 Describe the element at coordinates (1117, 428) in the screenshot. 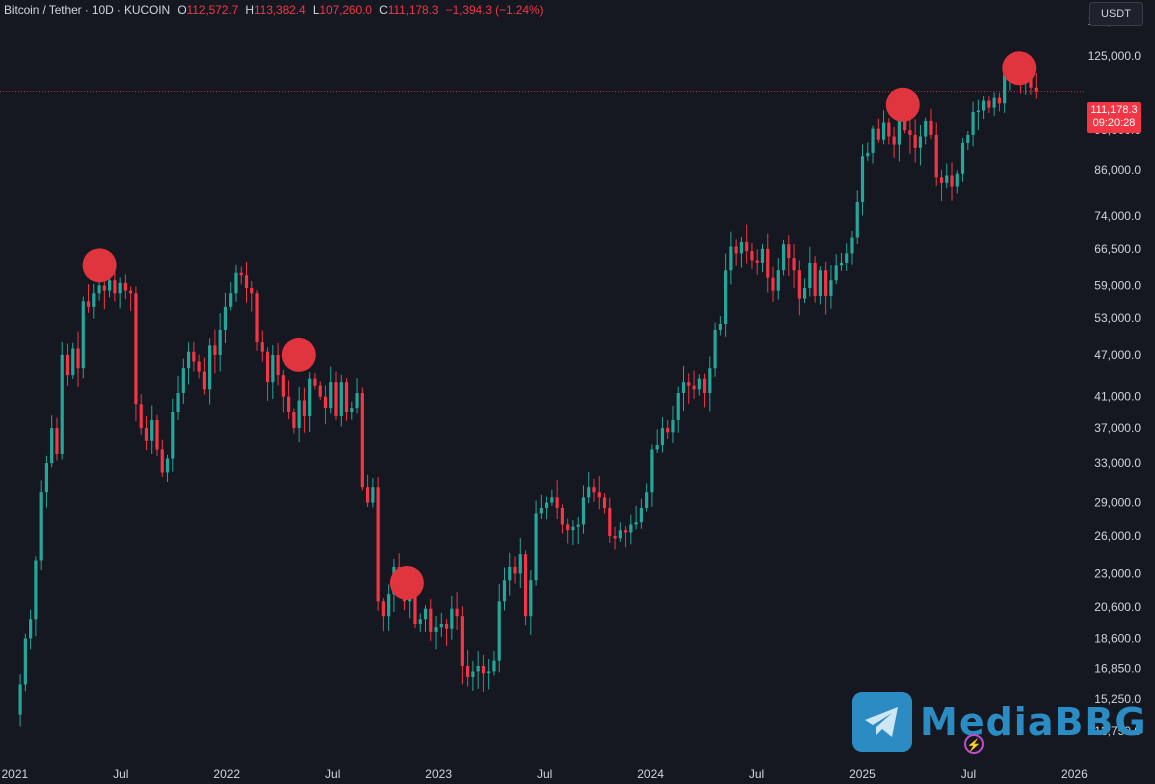

I see `y-tick-label: 37,000.0` at that location.